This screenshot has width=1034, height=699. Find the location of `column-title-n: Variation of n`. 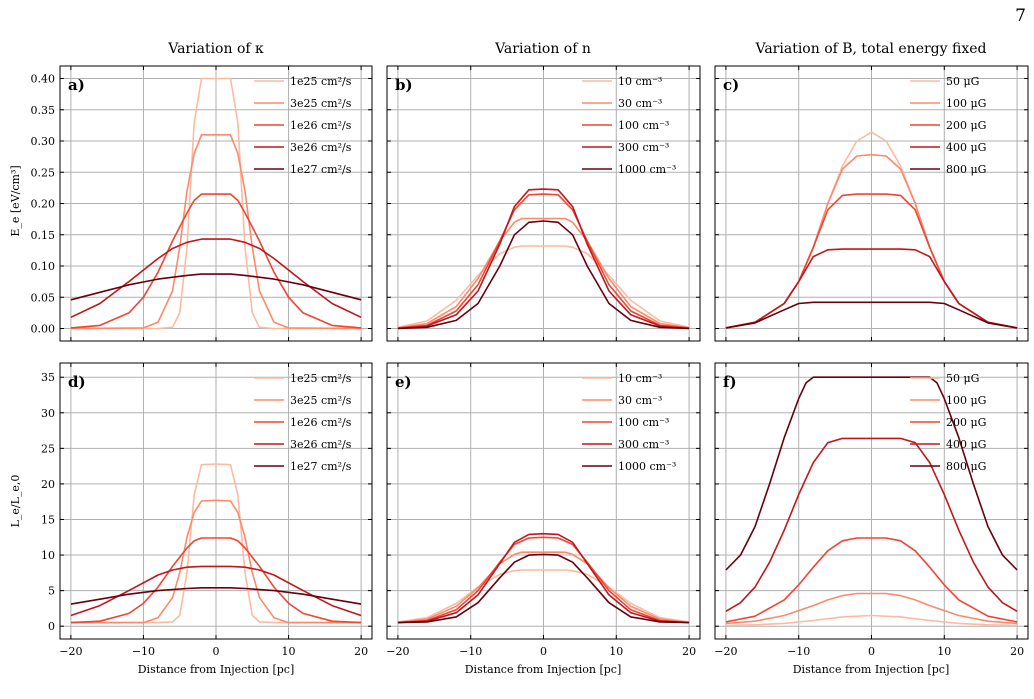

column-title-n: Variation of n is located at coordinates (542, 49).